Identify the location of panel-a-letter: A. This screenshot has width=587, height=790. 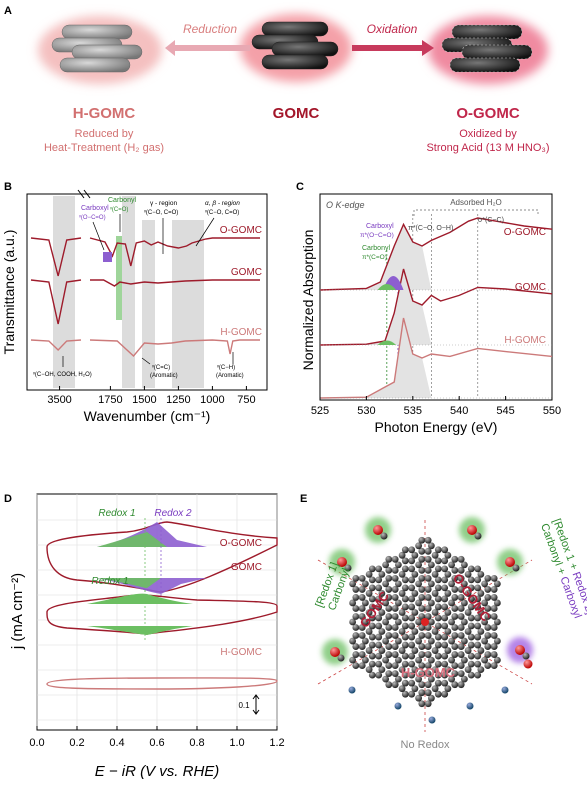
(8, 11).